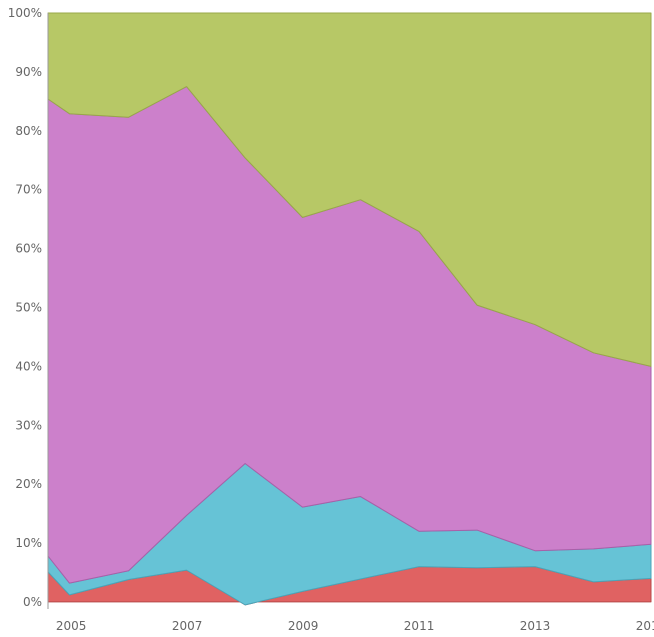  I want to click on y-tick-label: 100%, so click(25, 13).